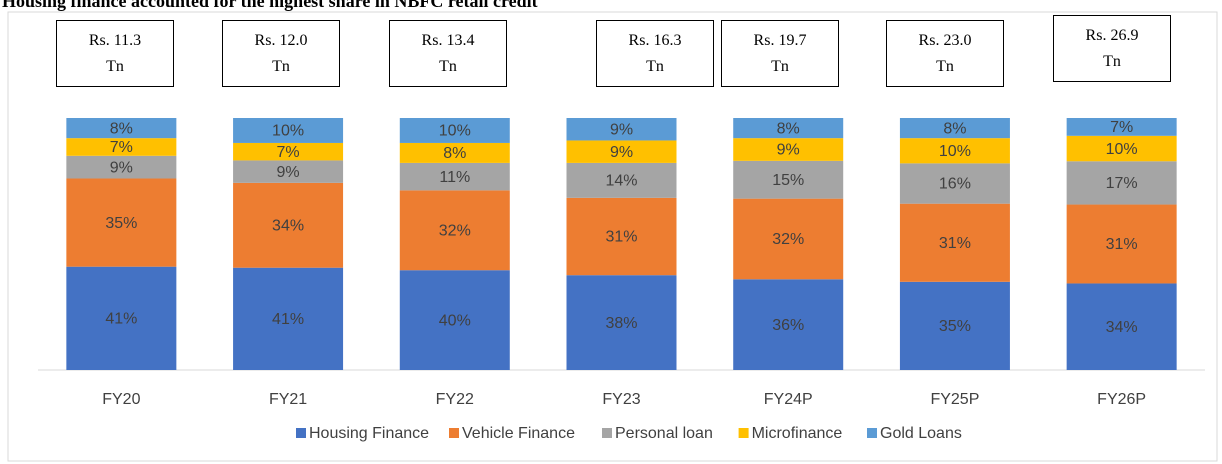 This screenshot has width=1222, height=464. What do you see at coordinates (954, 399) in the screenshot?
I see `x-tick-label: FY25P` at bounding box center [954, 399].